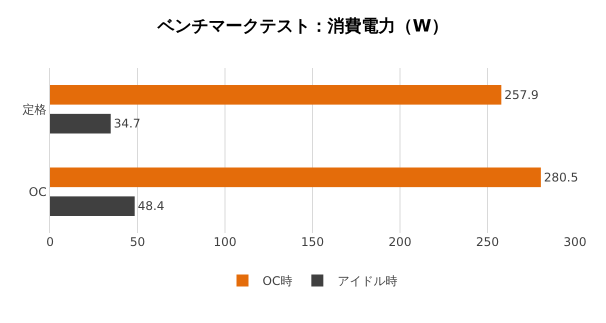 Image resolution: width=606 pixels, height=323 pixels. I want to click on x-tick-label: 250, so click(487, 242).